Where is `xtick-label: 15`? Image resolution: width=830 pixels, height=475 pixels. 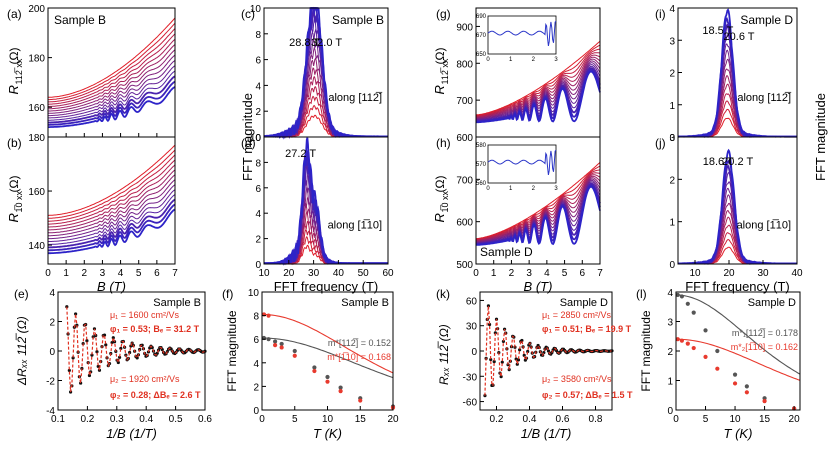 xtick-label: 15 is located at coordinates (361, 419).